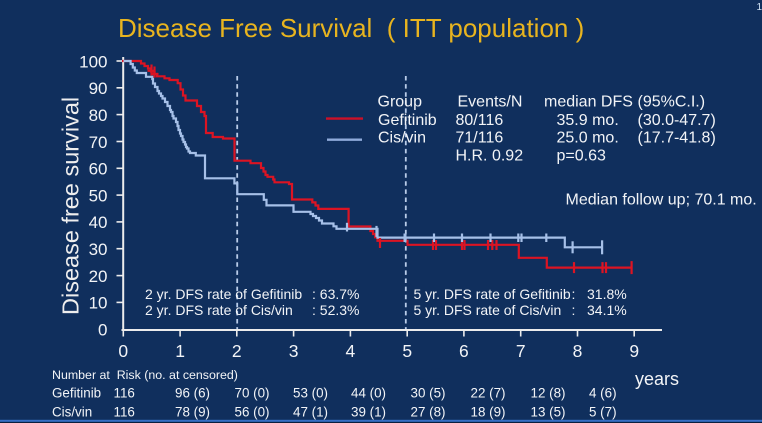  I want to click on svg-text: 5 yr. DFS rate of Cis/vin, so click(488, 310).